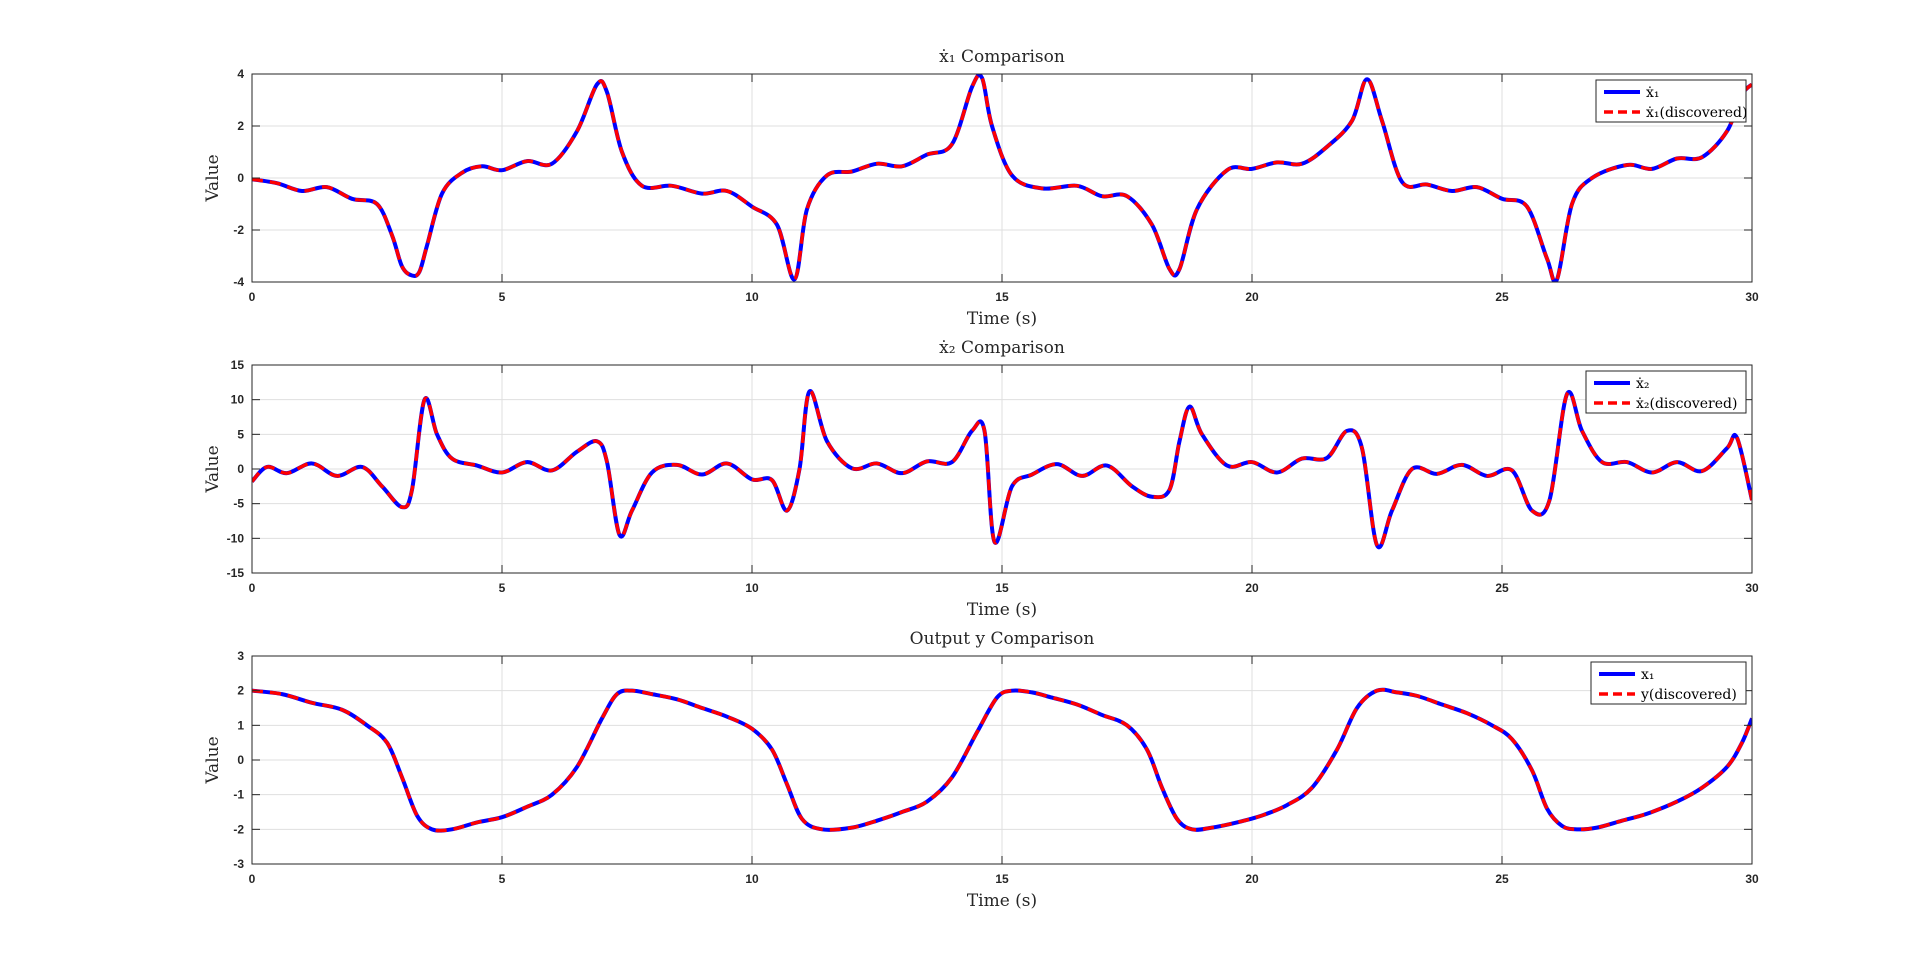 The height and width of the screenshot is (963, 1920). Describe the element at coordinates (238, 864) in the screenshot. I see `y-tick-label: -3` at that location.